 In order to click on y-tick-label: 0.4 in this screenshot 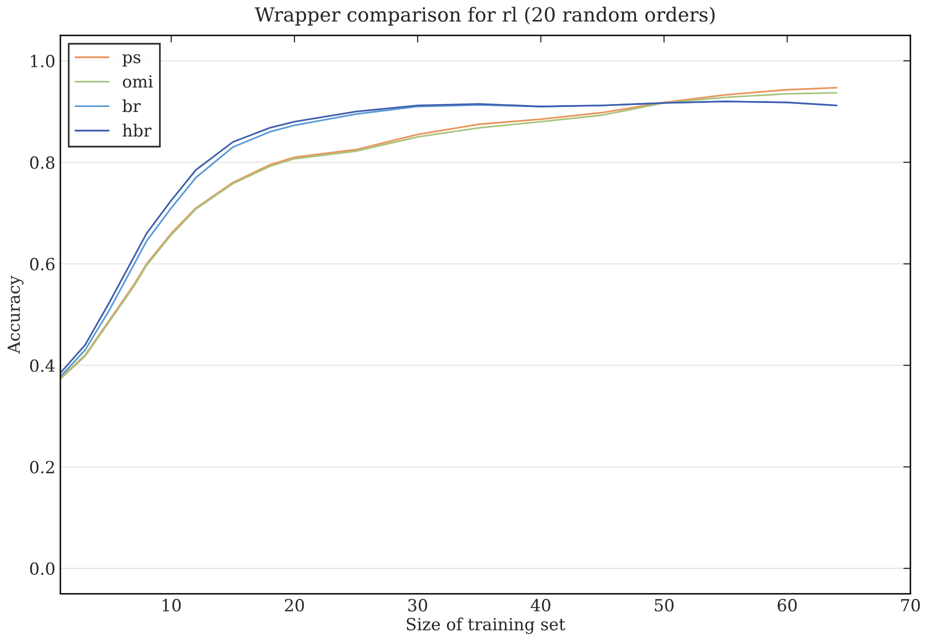, I will do `click(42, 365)`.